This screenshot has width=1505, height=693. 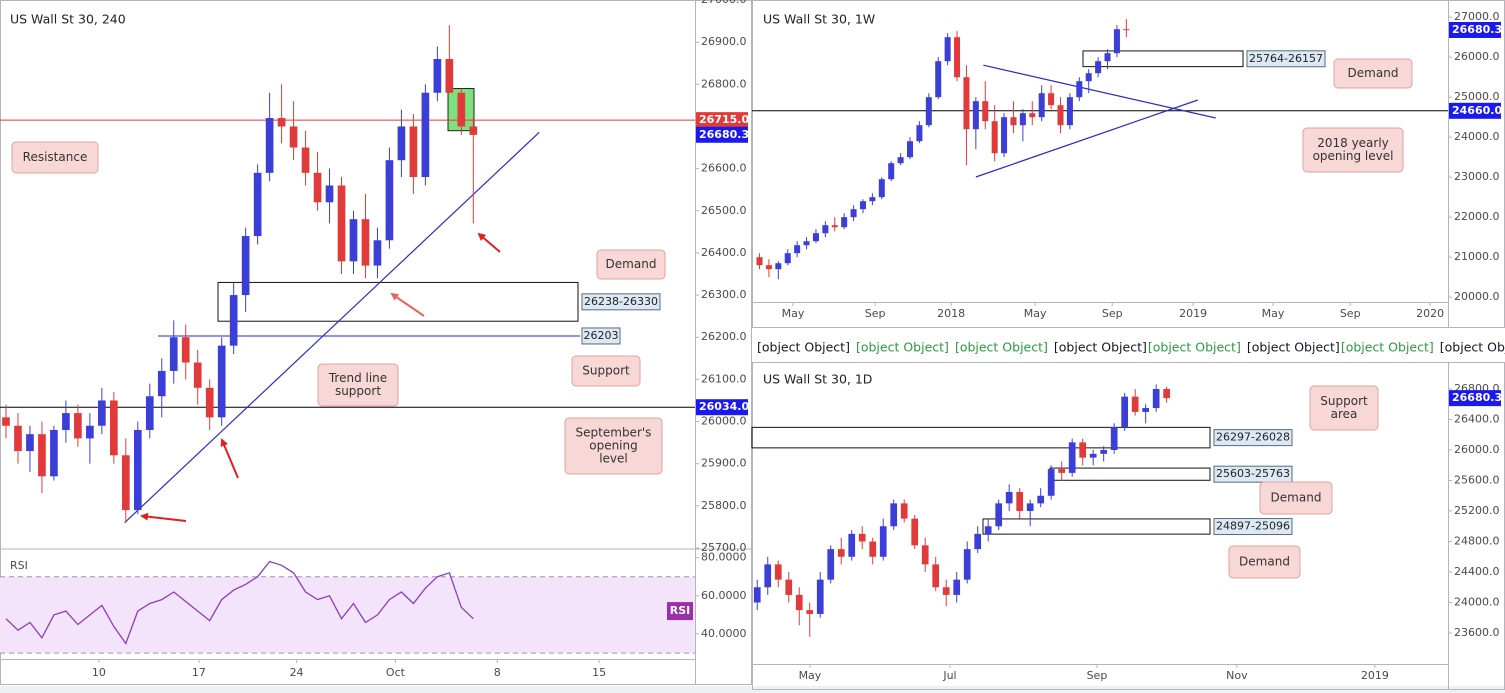 I want to click on callout-text: 2018 yearly, so click(x=1353, y=143).